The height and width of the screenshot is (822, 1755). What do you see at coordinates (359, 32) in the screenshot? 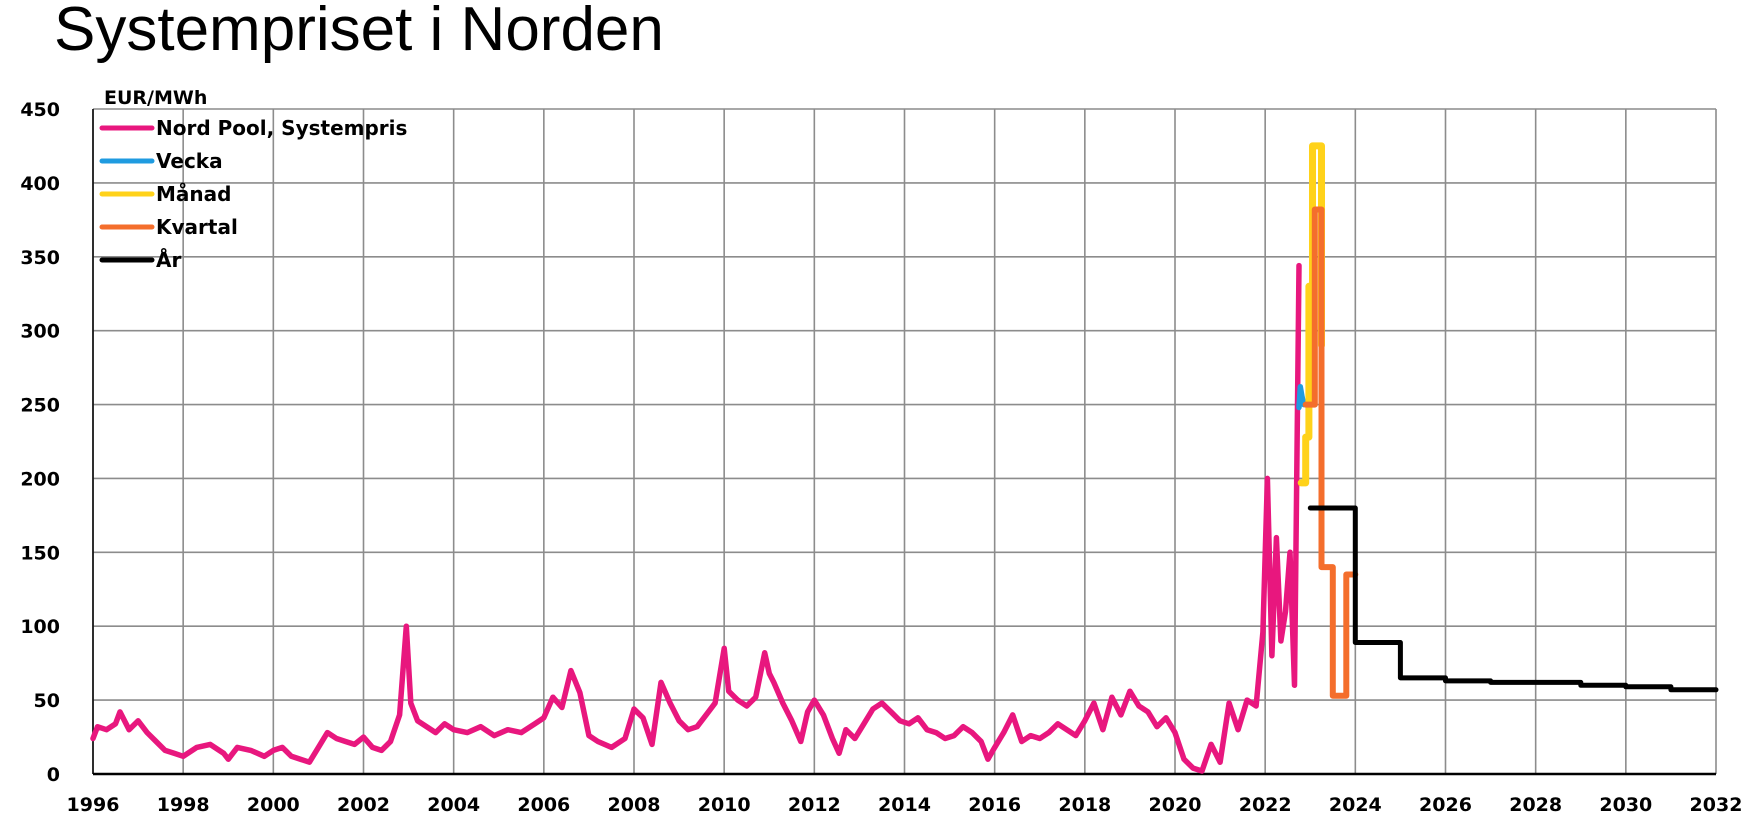
I see `chart-title: Systempriset i Norden` at bounding box center [359, 32].